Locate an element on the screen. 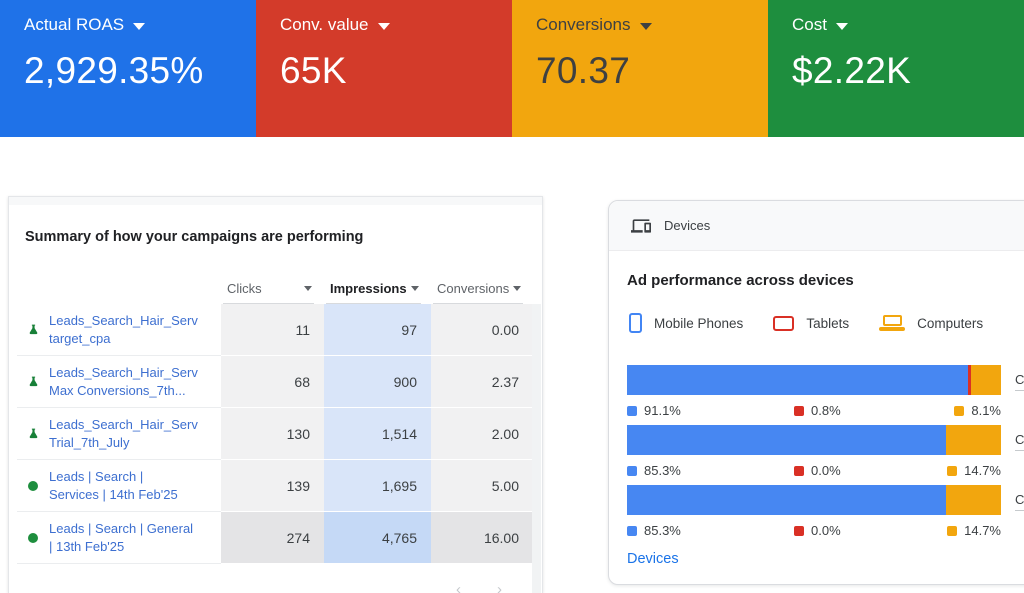 Image resolution: width=1024 pixels, height=593 pixels. kpi-metric-selector: Conv. value is located at coordinates (396, 25).